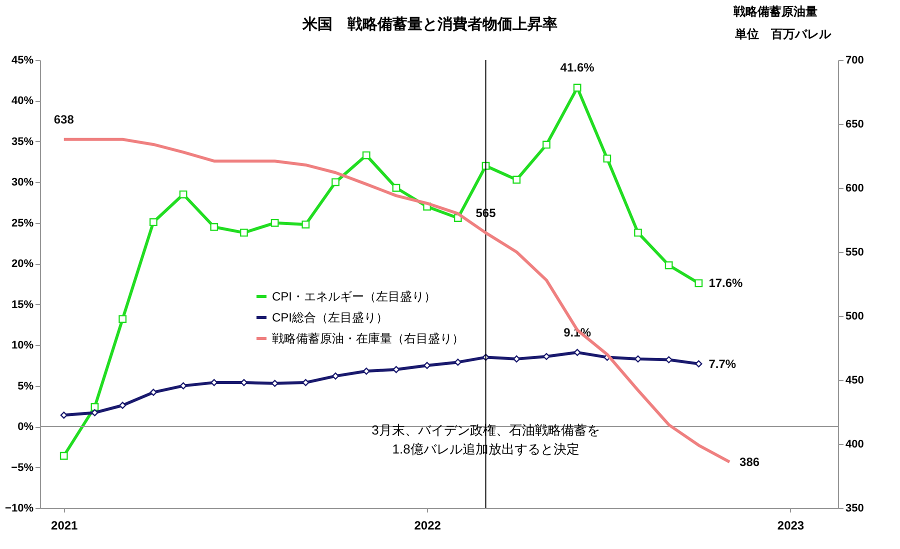  I want to click on y-tick-label: −10%, so click(19, 508).